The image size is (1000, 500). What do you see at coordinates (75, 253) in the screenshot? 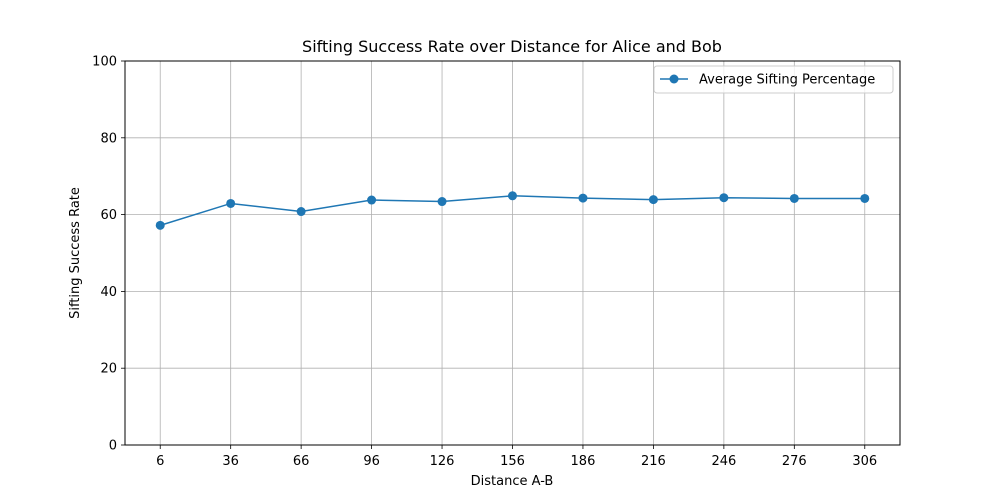
I see `y-axis-label: Sifting Success Rate` at bounding box center [75, 253].